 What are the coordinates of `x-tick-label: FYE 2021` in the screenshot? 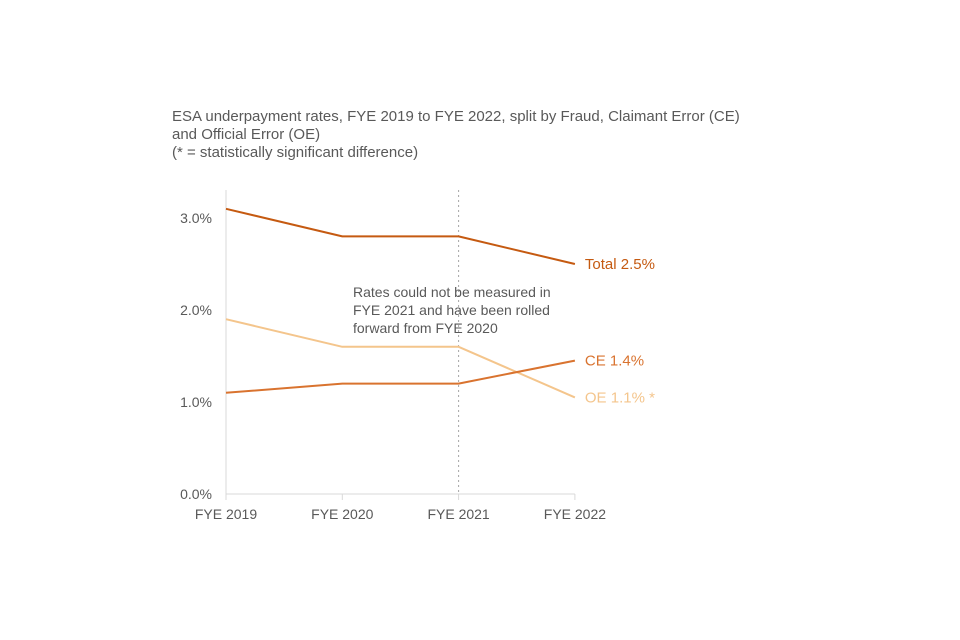 It's located at (458, 514).